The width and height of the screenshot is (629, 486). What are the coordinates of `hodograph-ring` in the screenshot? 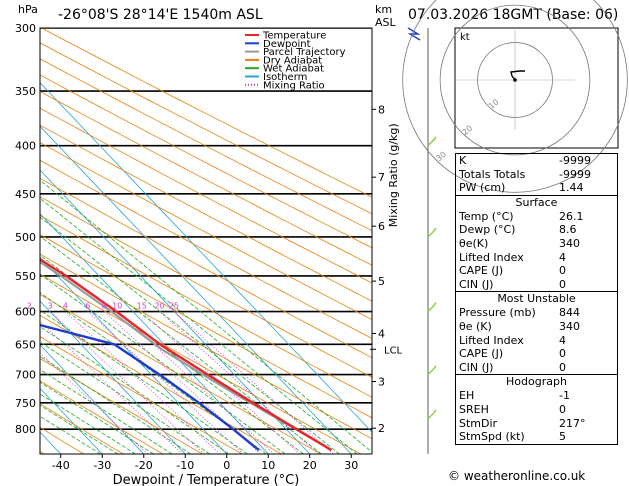 It's located at (515, 80).